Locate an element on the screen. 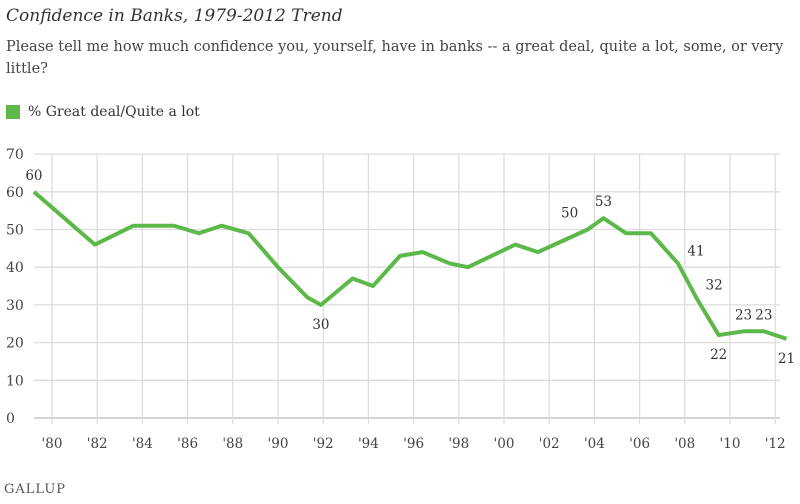 The image size is (800, 504). chart-title: Confidence in Banks, 1979-2012 Trend is located at coordinates (174, 16).